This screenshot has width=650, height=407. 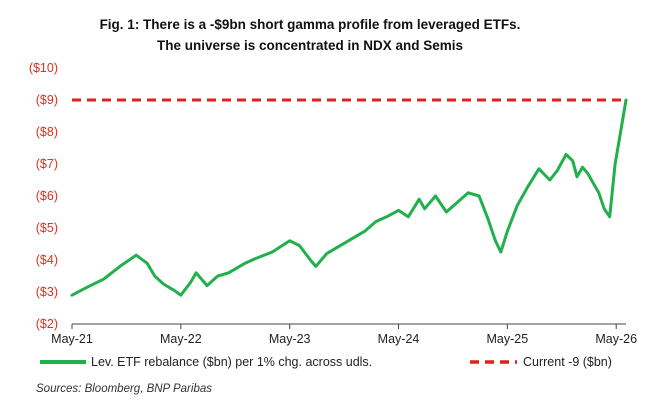 I want to click on x-tick-label: May-24, so click(x=399, y=339).